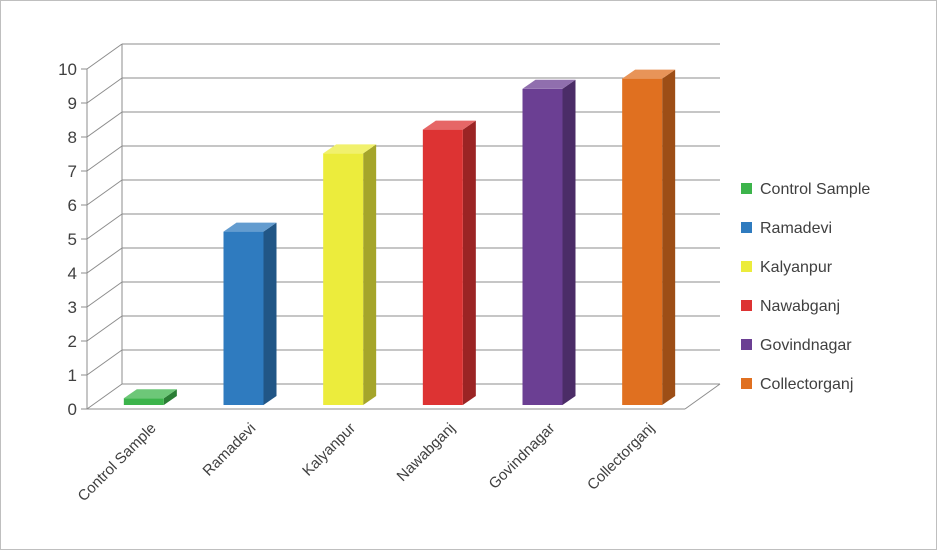 This screenshot has height=550, width=937. What do you see at coordinates (72, 171) in the screenshot?
I see `y-tick-label-7: 7` at bounding box center [72, 171].